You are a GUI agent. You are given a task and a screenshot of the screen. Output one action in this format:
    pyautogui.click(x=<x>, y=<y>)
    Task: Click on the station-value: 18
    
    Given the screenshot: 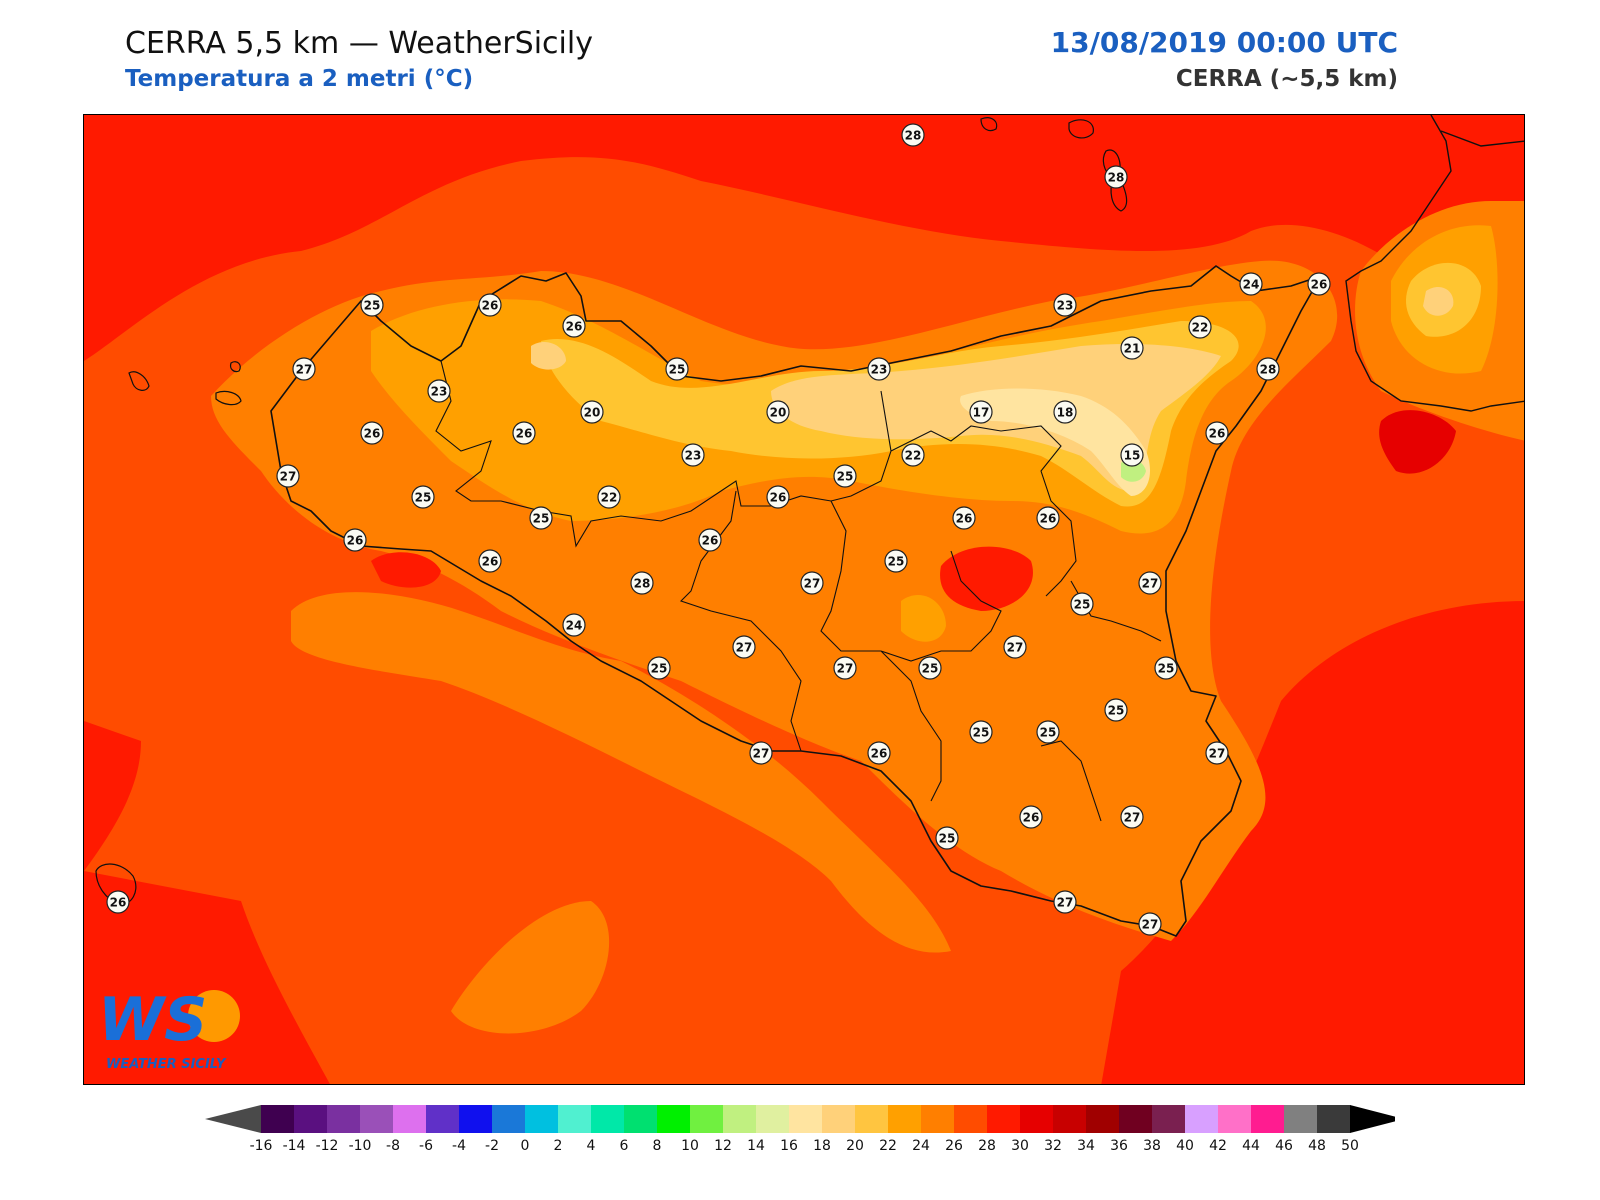 What is the action you would take?
    pyautogui.click(x=1065, y=413)
    